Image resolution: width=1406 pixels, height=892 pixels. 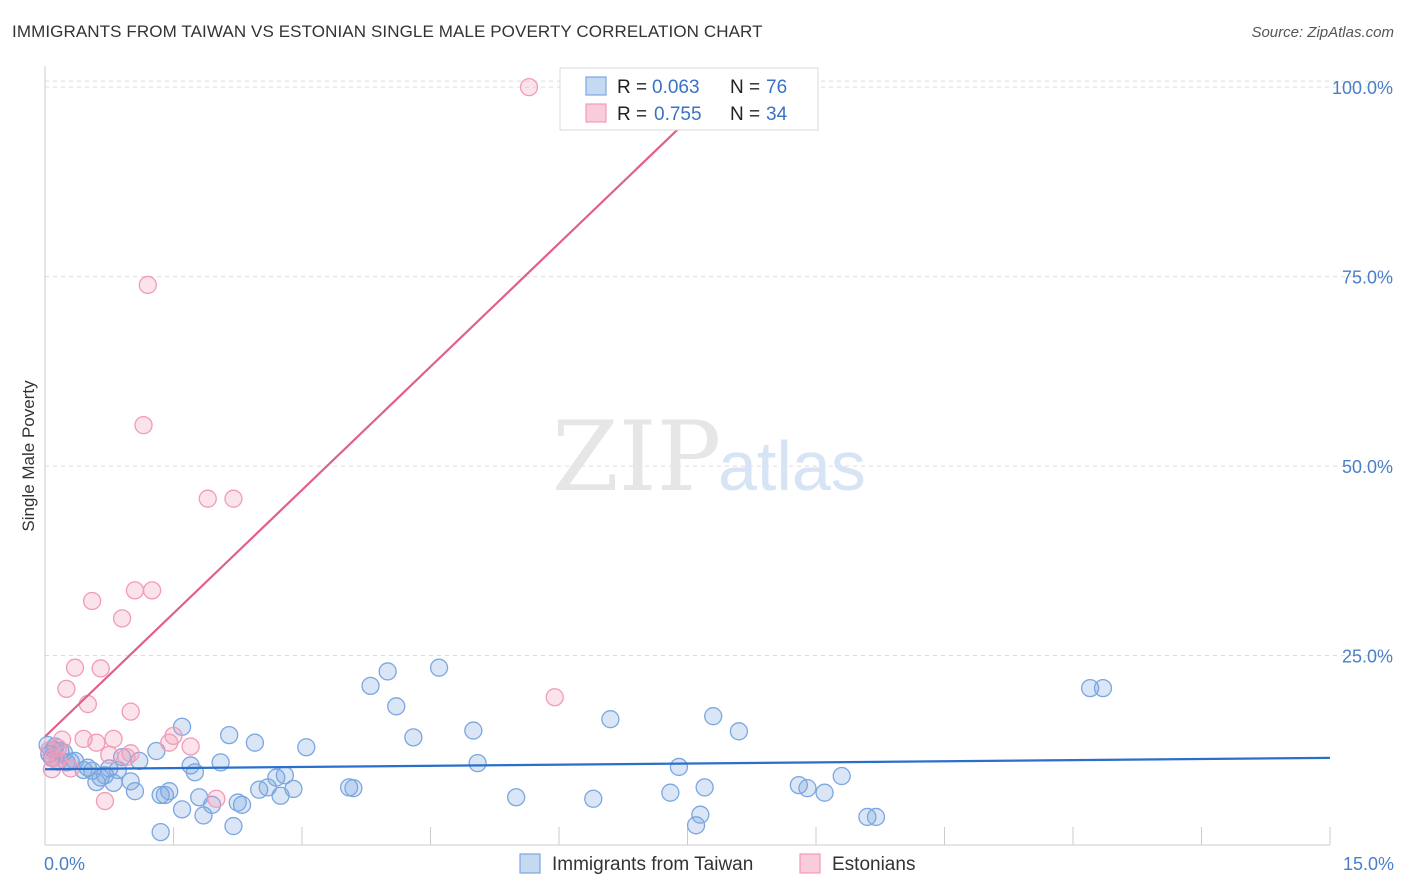 What do you see at coordinates (636, 457) in the screenshot?
I see `watermark-zip: ZIP` at bounding box center [636, 457].